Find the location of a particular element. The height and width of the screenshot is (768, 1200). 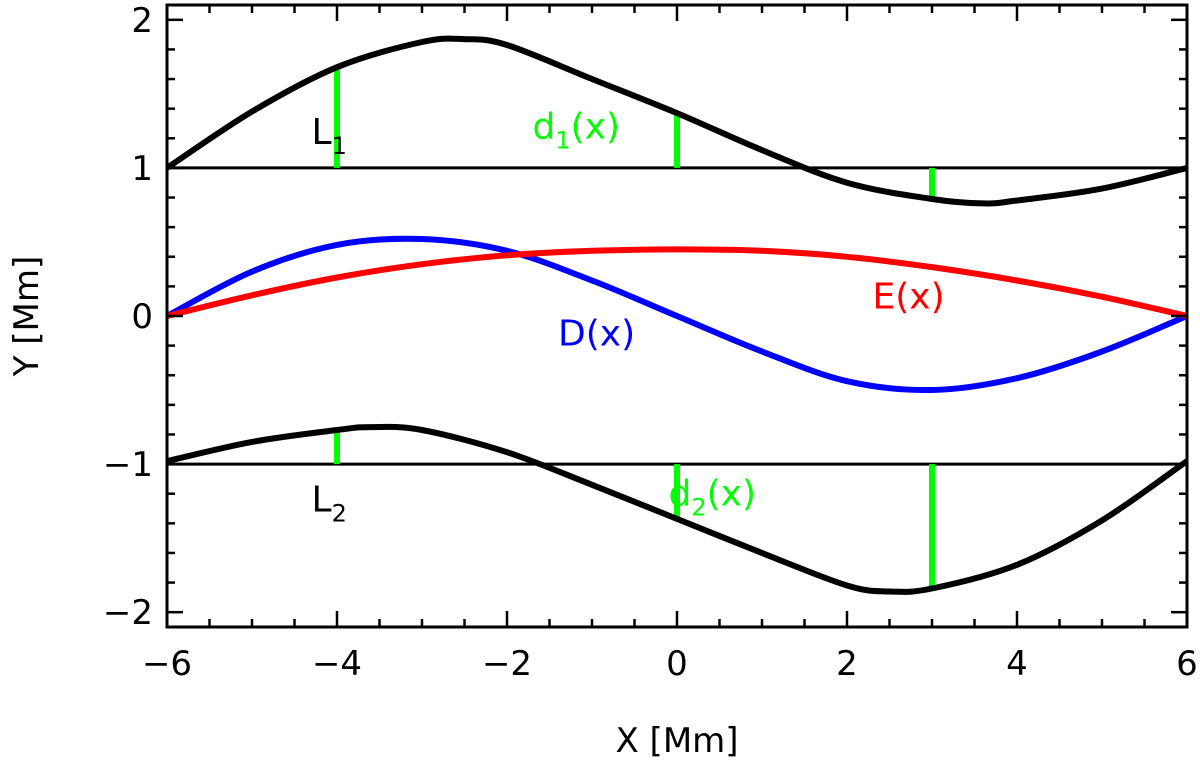

x-tick-label: −6 is located at coordinates (167, 664).